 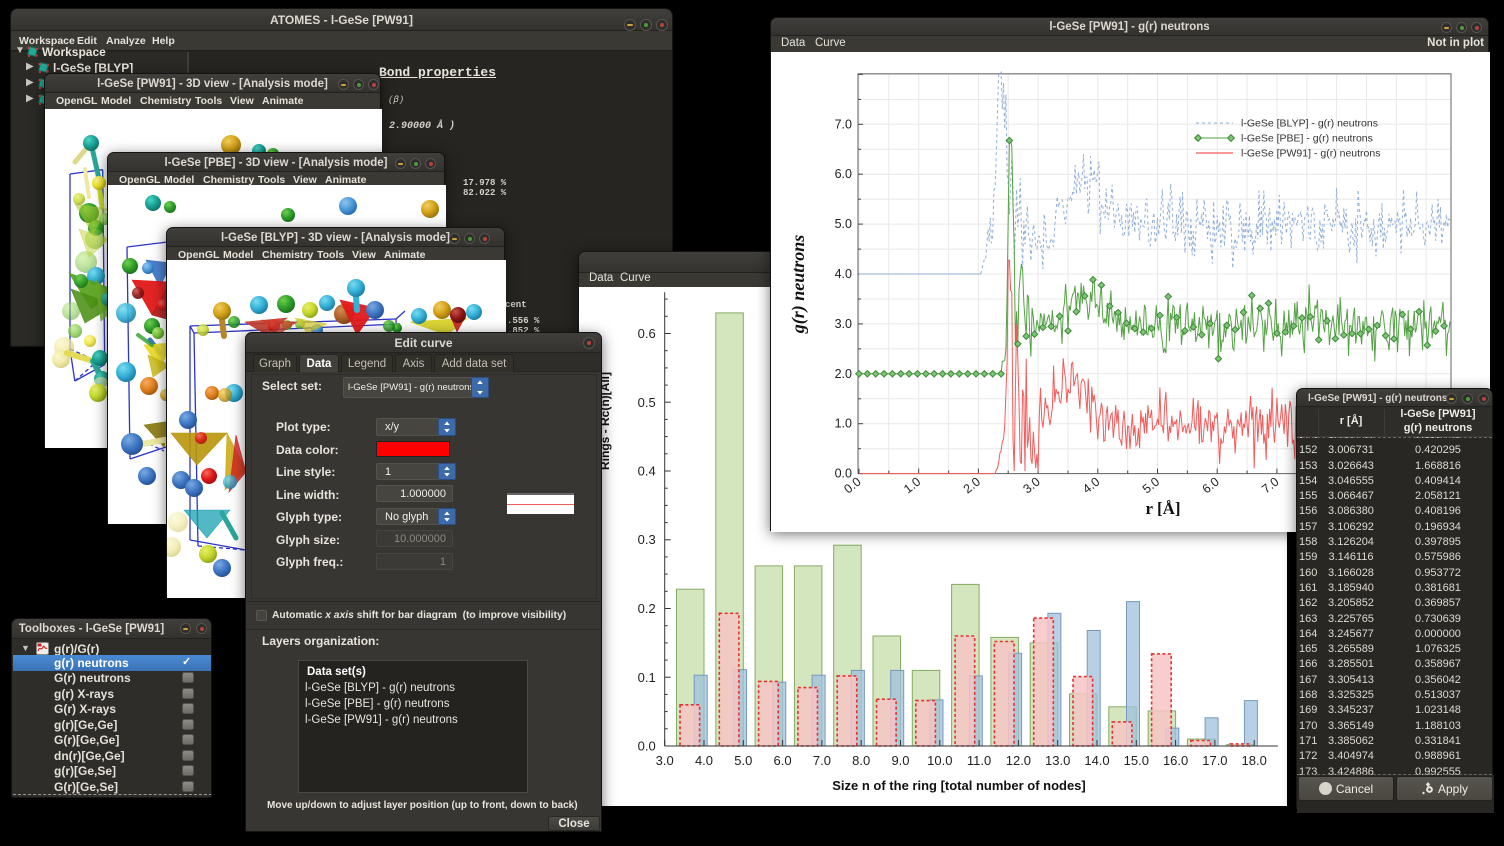 What do you see at coordinates (843, 424) in the screenshot?
I see `svg-text: 1.0` at bounding box center [843, 424].